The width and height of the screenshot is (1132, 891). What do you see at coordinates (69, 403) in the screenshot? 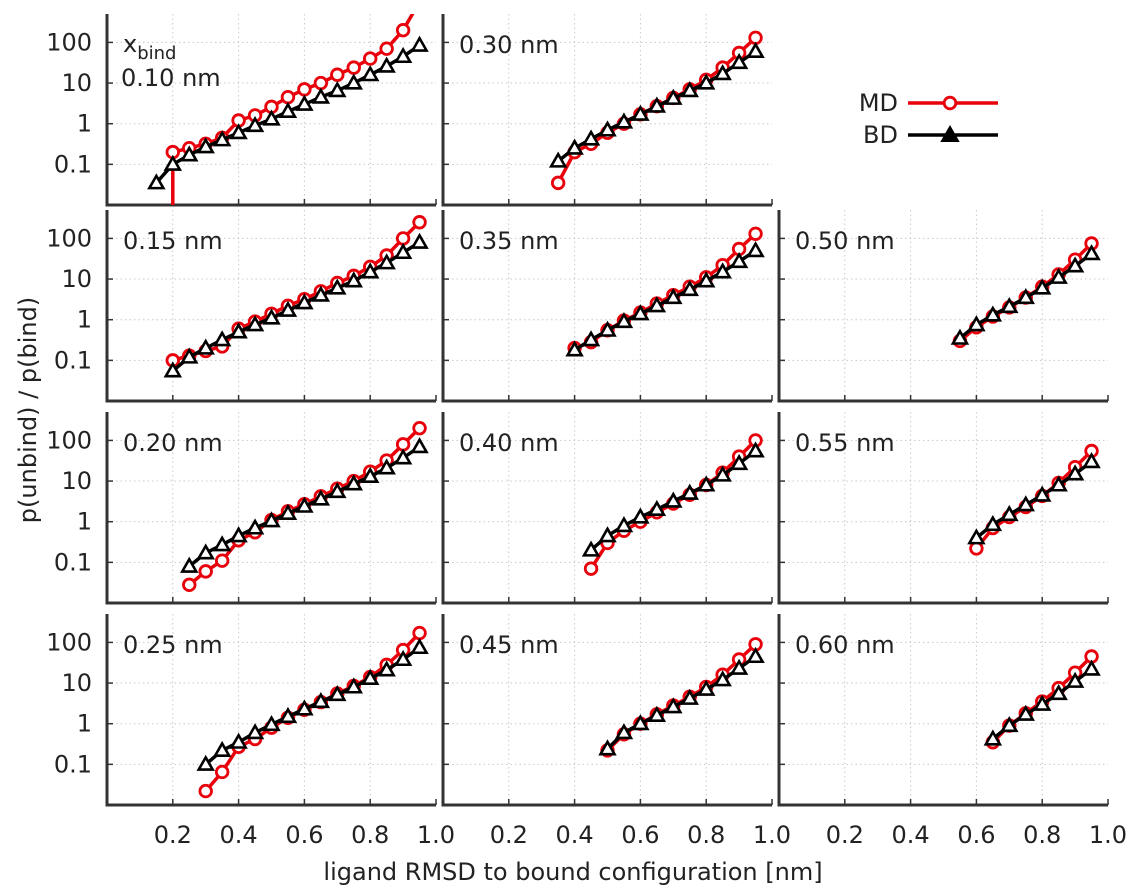
I see `y-tick-labels: 0.1 1 10 100 0.1 1 10 100 0.1 1 10 100 0.1 1 10 100` at bounding box center [69, 403].